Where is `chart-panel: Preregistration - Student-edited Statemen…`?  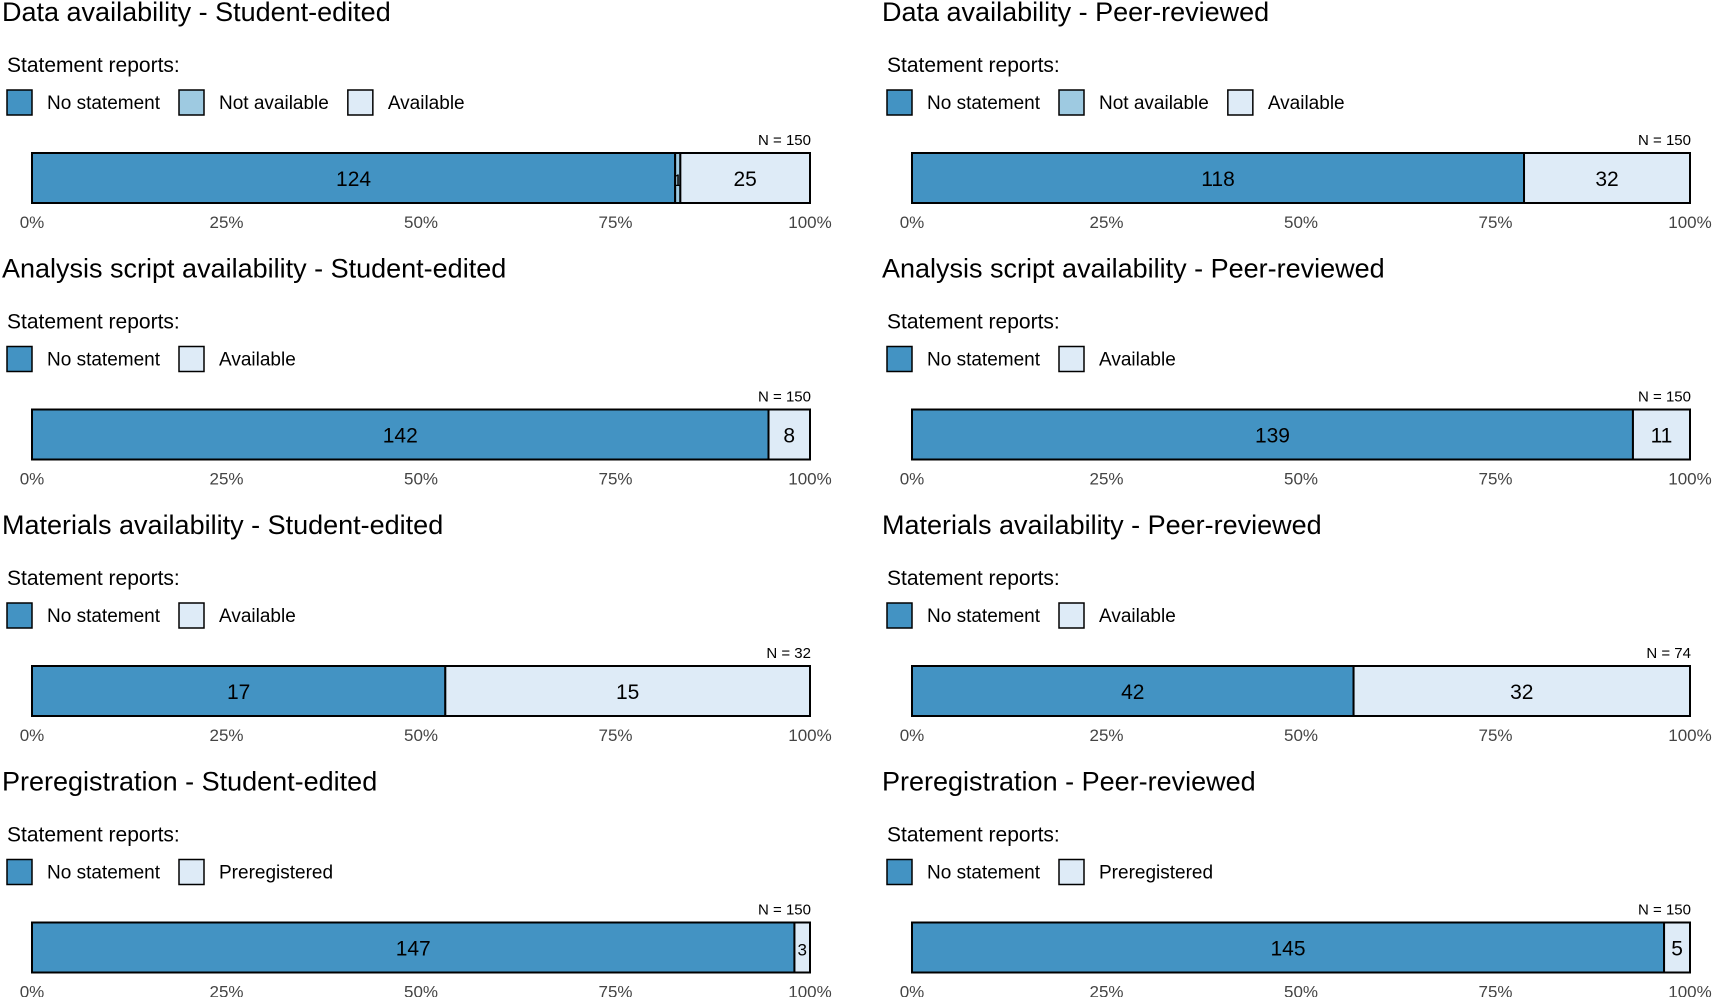 chart-panel: Preregistration - Student-edited Statemen… is located at coordinates (417, 882).